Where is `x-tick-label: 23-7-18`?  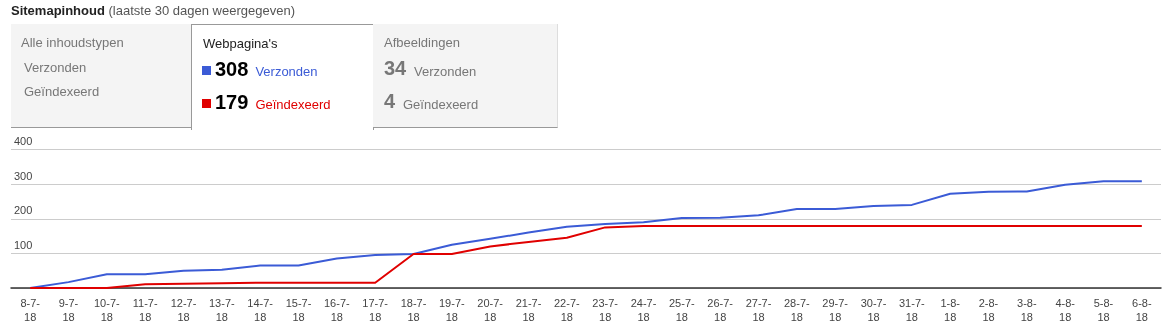
x-tick-label: 23-7-18 is located at coordinates (605, 310).